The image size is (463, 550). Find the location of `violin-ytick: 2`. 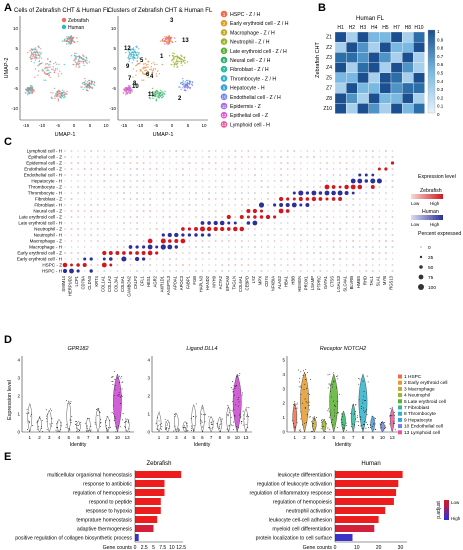

violin-ytick: 2 is located at coordinates (148, 396).